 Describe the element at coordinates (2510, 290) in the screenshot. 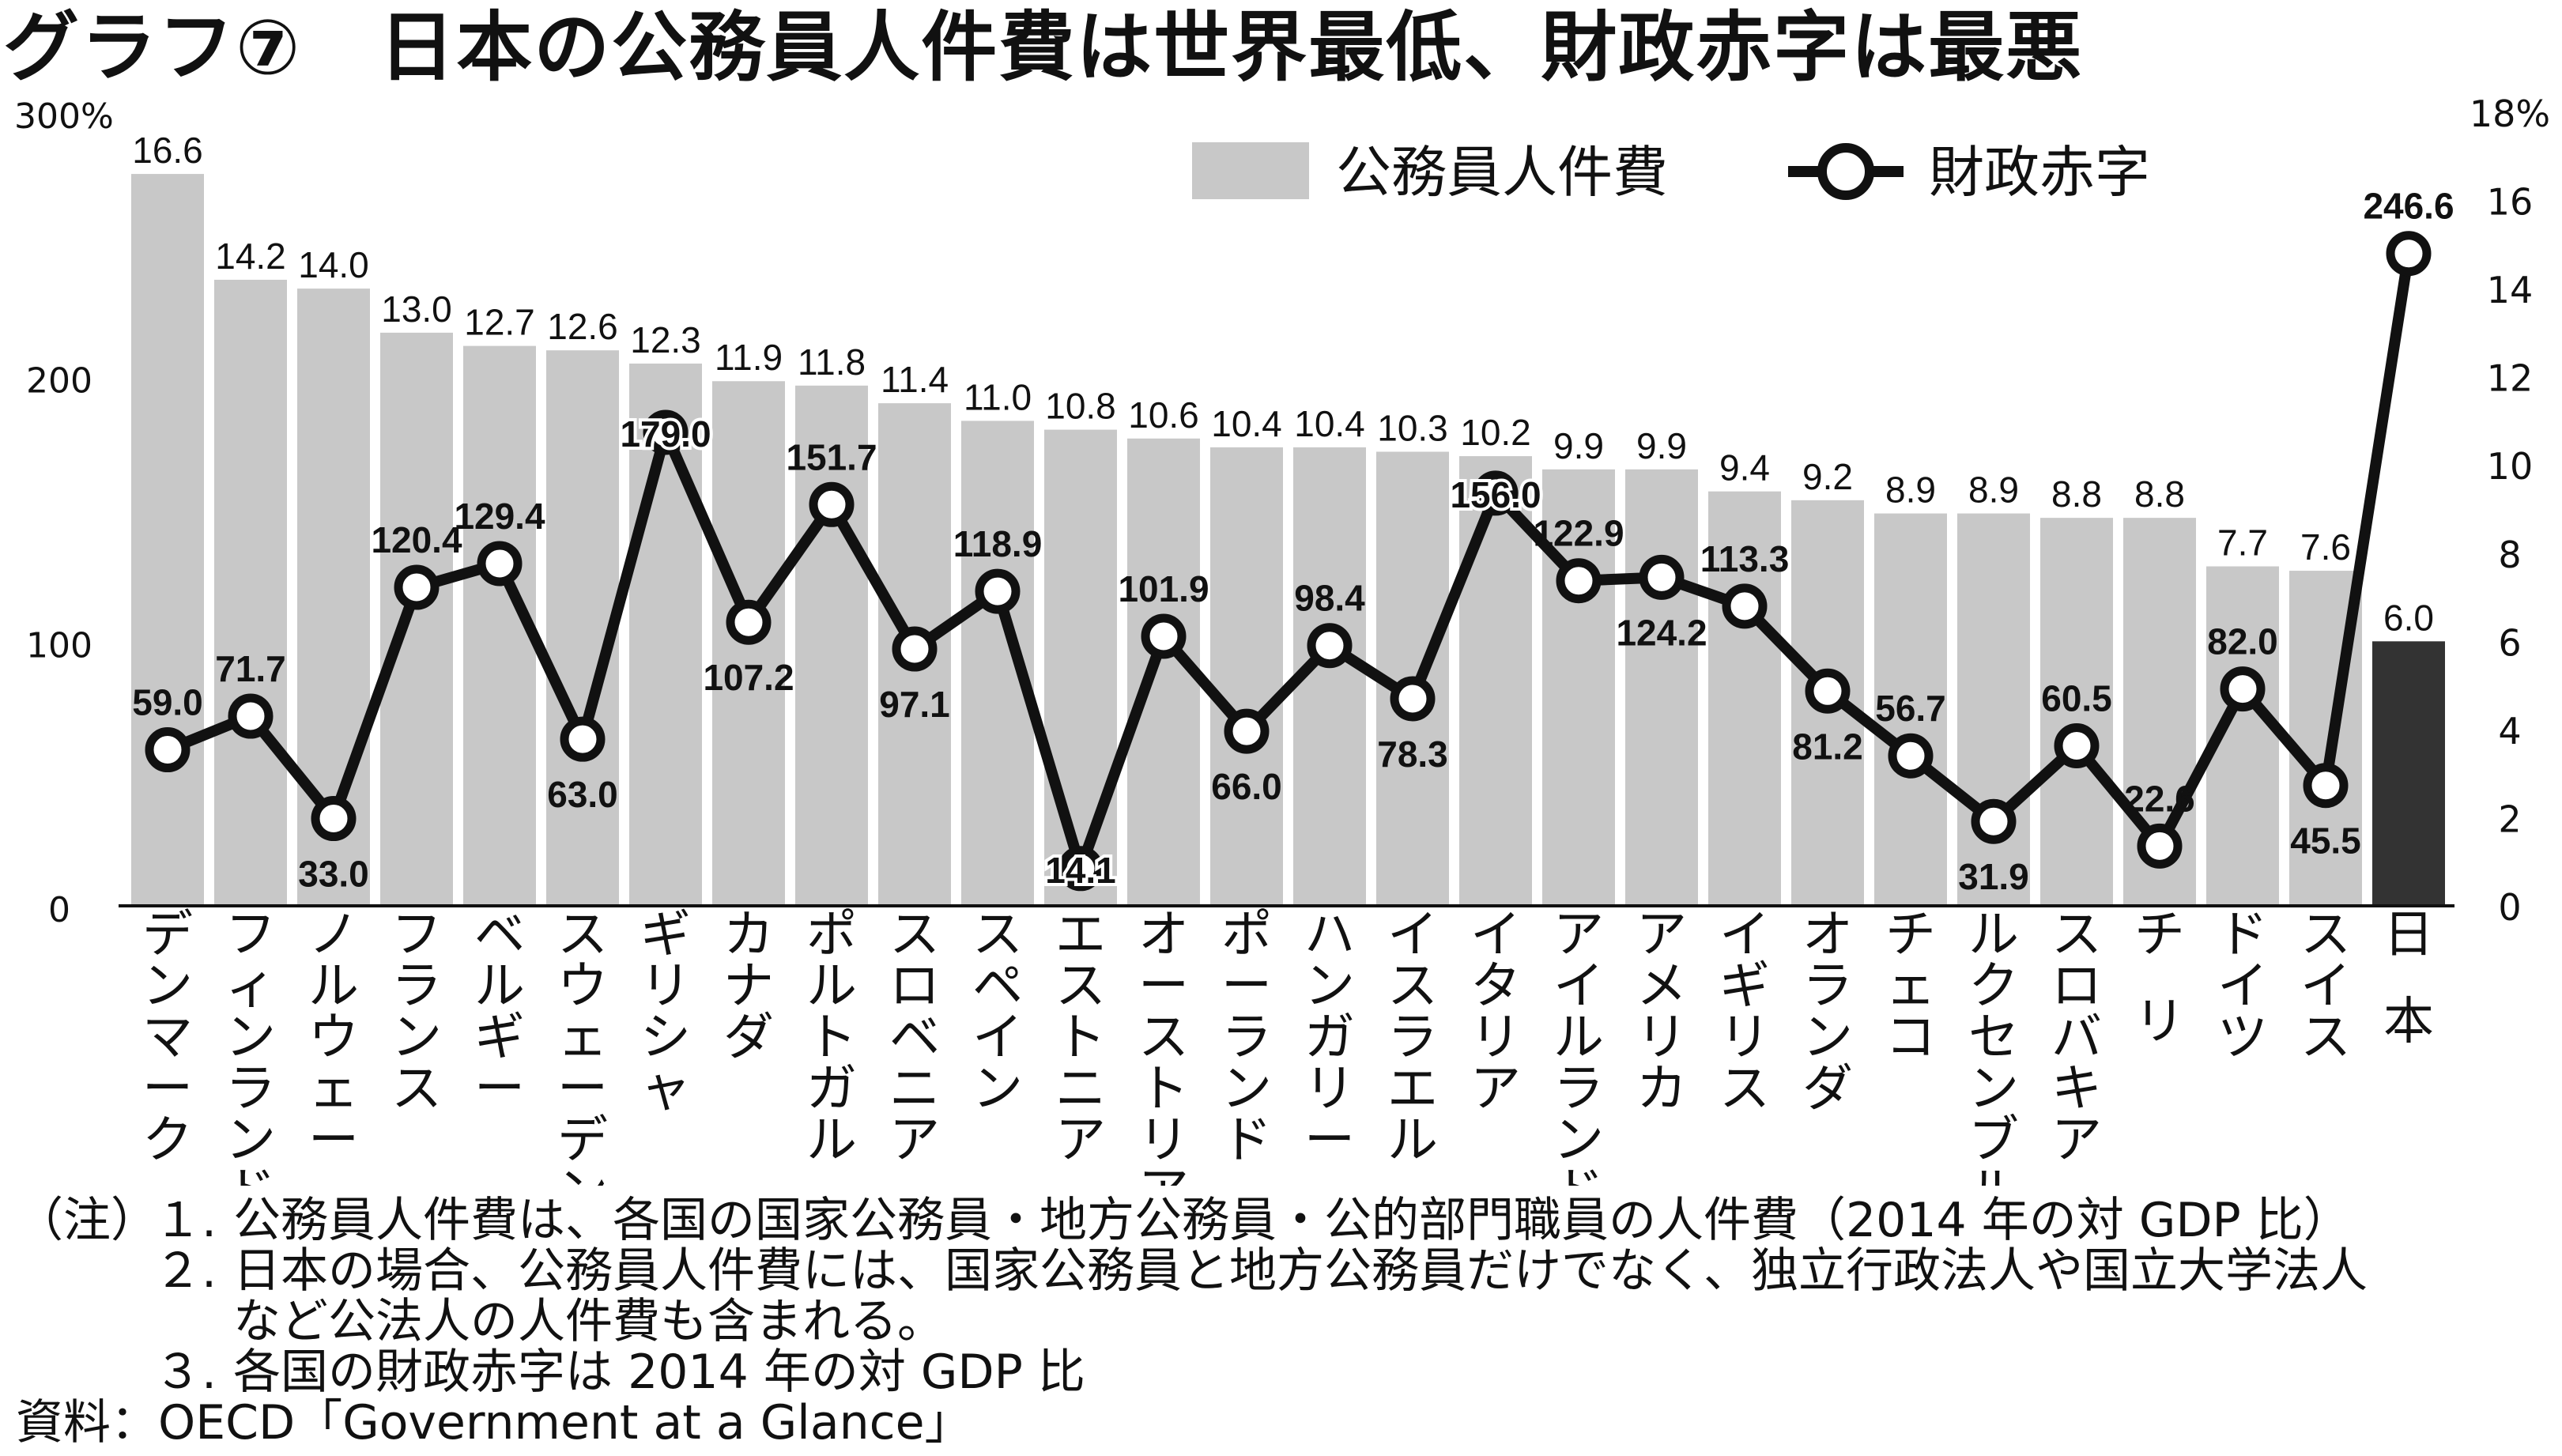

I see `right-axis-tick-label: 14` at that location.